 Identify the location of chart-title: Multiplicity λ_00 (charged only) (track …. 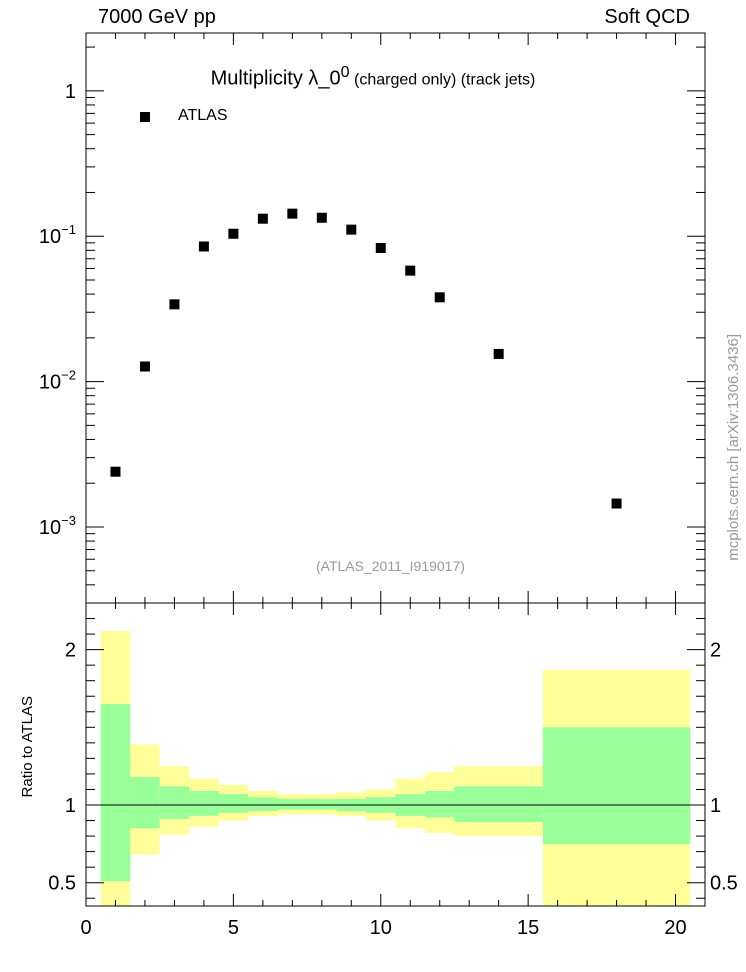
(373, 77).